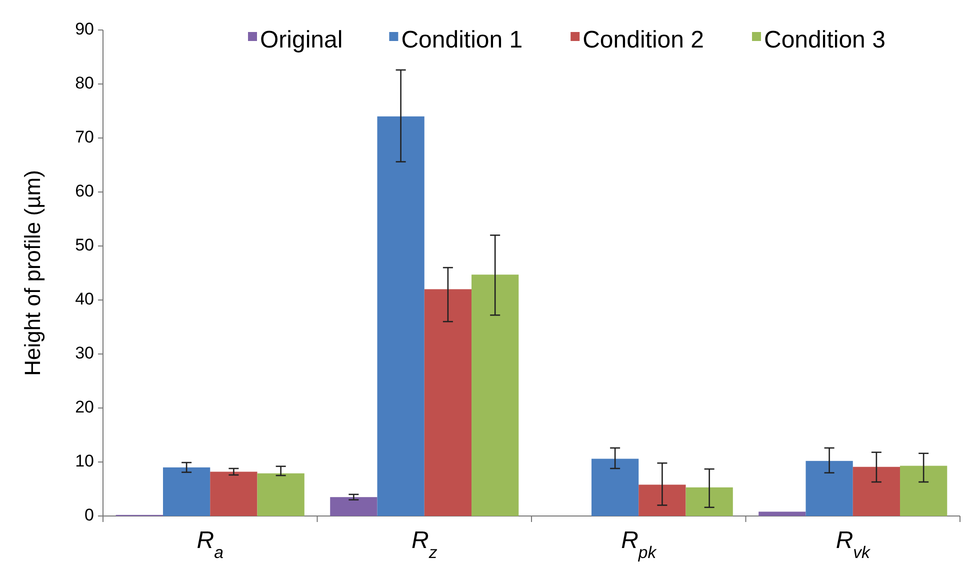 This screenshot has height=580, width=978. What do you see at coordinates (301, 40) in the screenshot?
I see `legend-label: Original` at bounding box center [301, 40].